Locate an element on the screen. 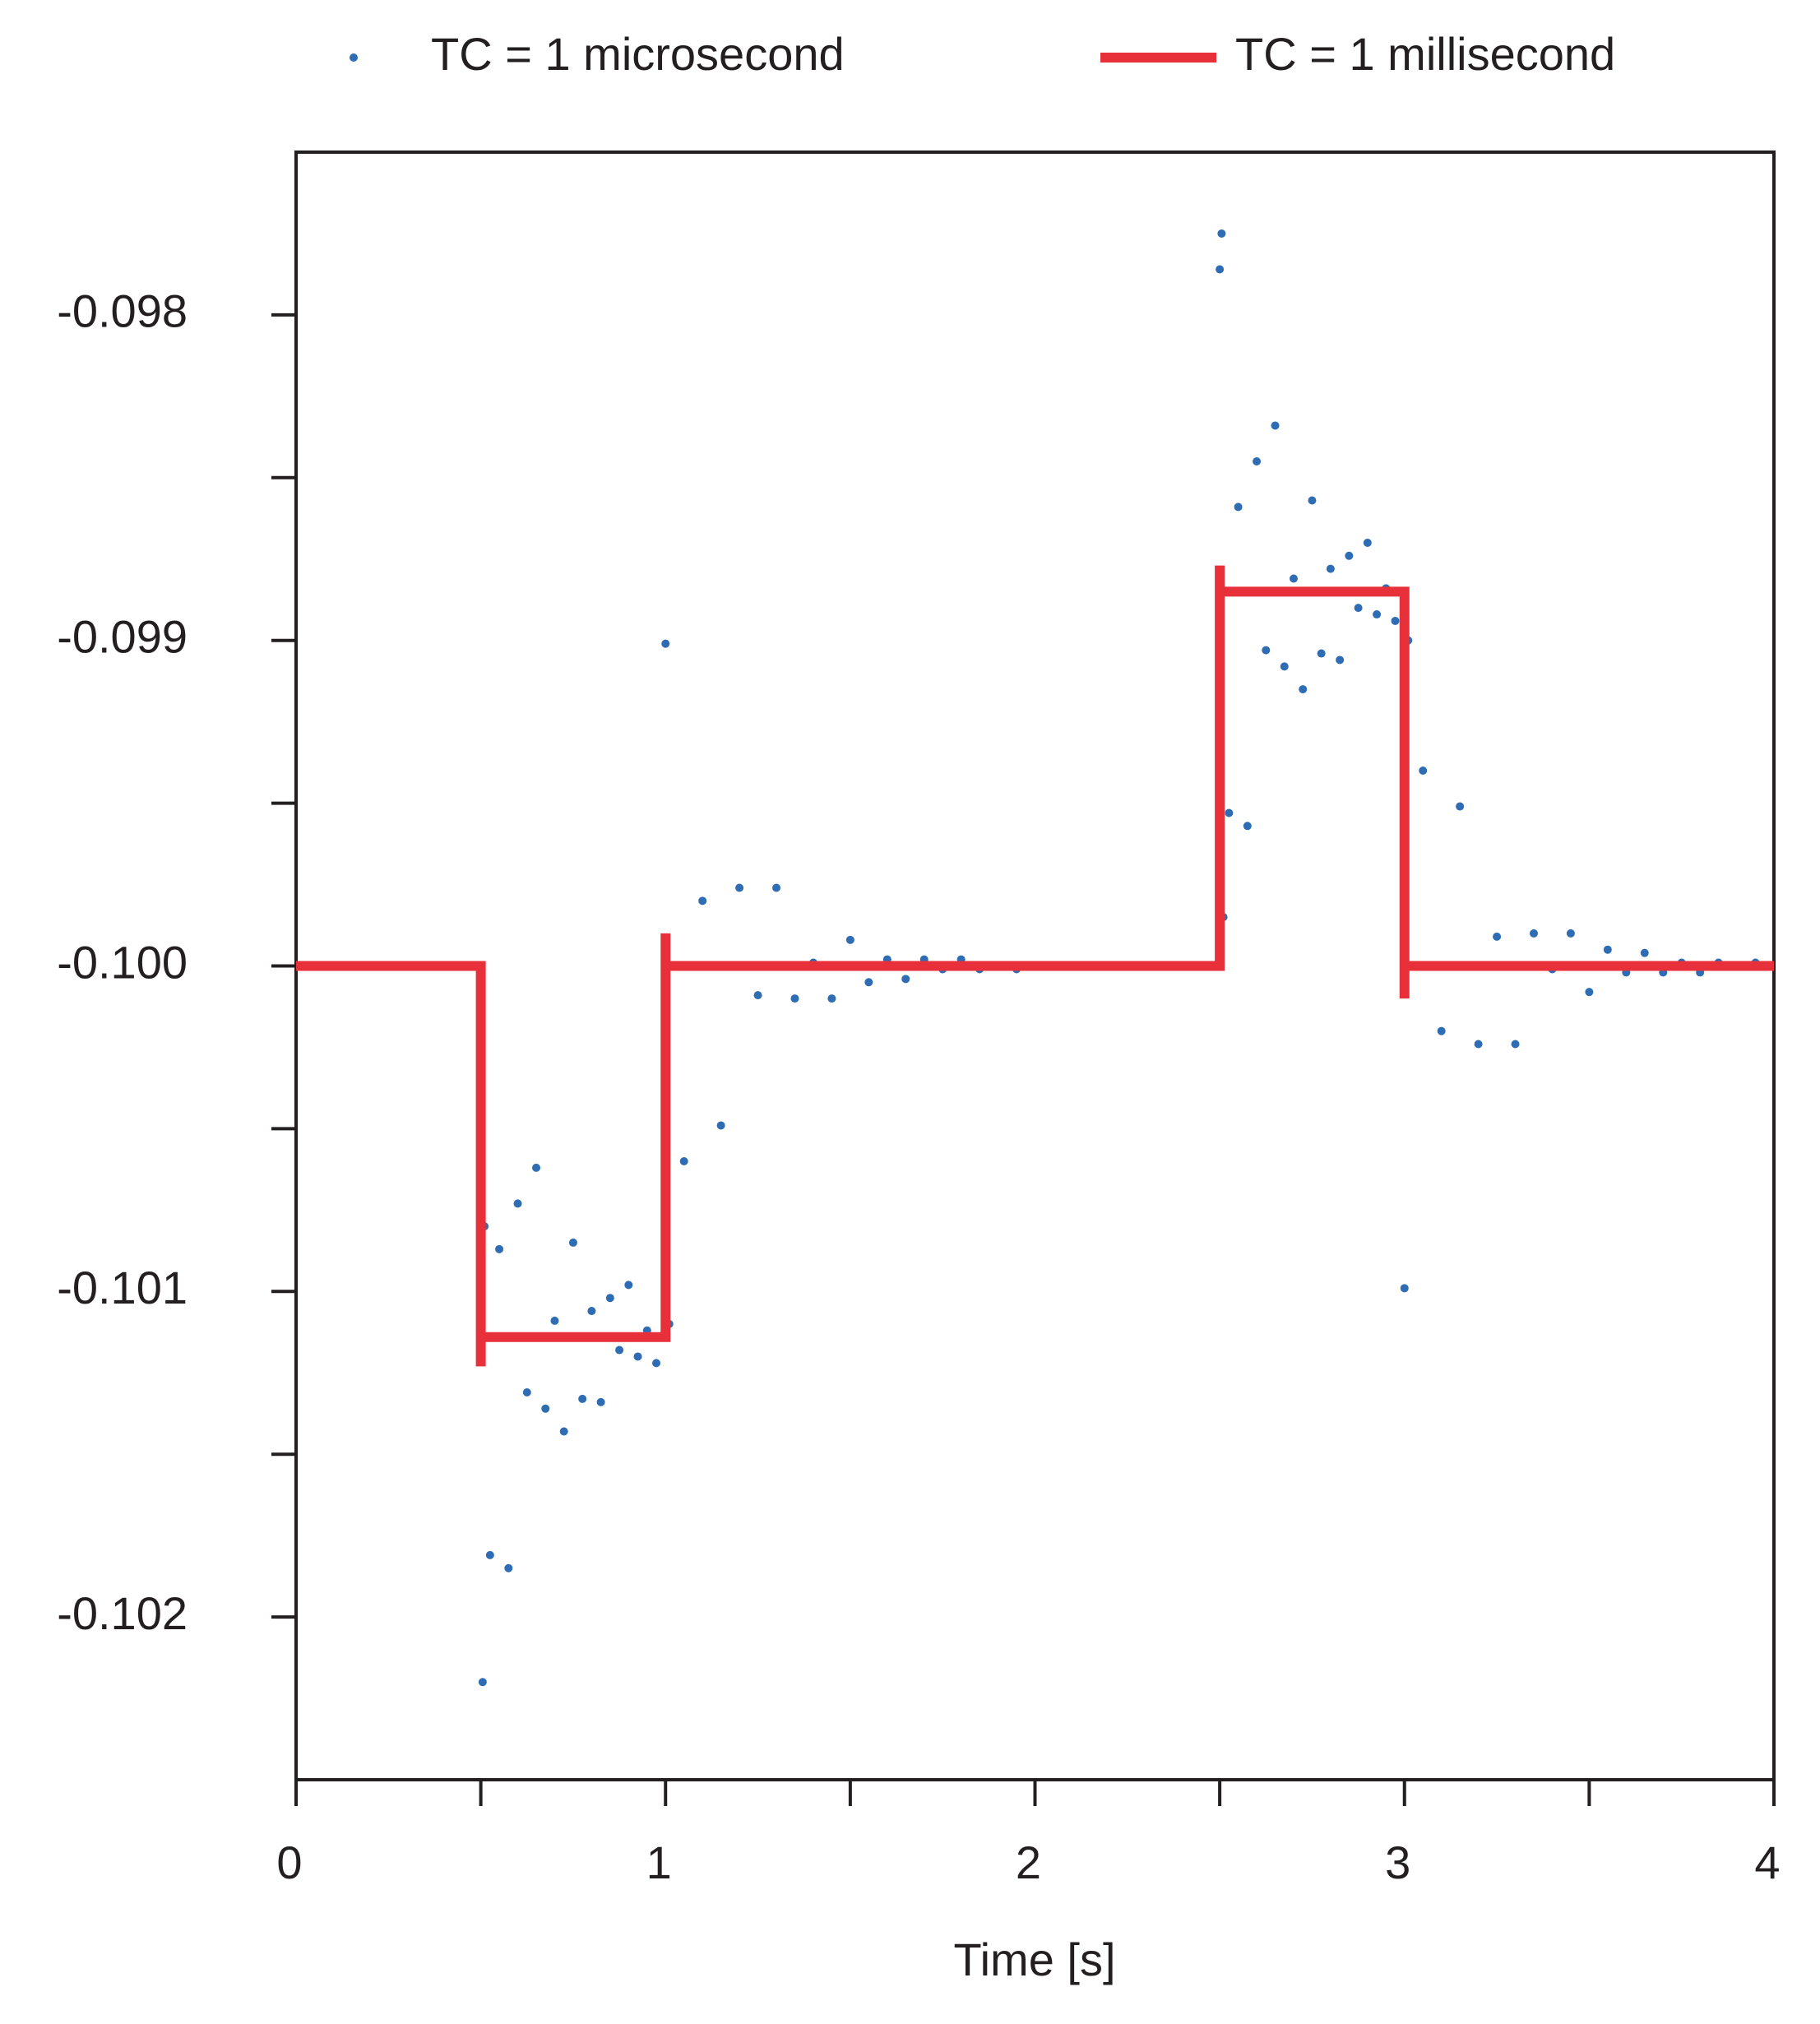 This screenshot has width=1820, height=2024. legend-marker is located at coordinates (354, 57).